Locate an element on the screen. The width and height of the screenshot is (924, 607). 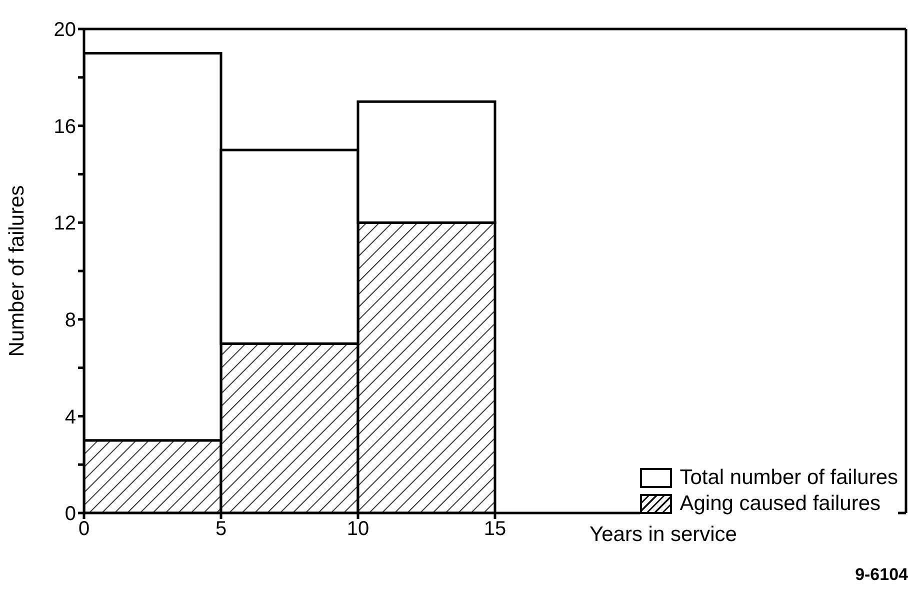
y-tick-label: 12 is located at coordinates (65, 223).